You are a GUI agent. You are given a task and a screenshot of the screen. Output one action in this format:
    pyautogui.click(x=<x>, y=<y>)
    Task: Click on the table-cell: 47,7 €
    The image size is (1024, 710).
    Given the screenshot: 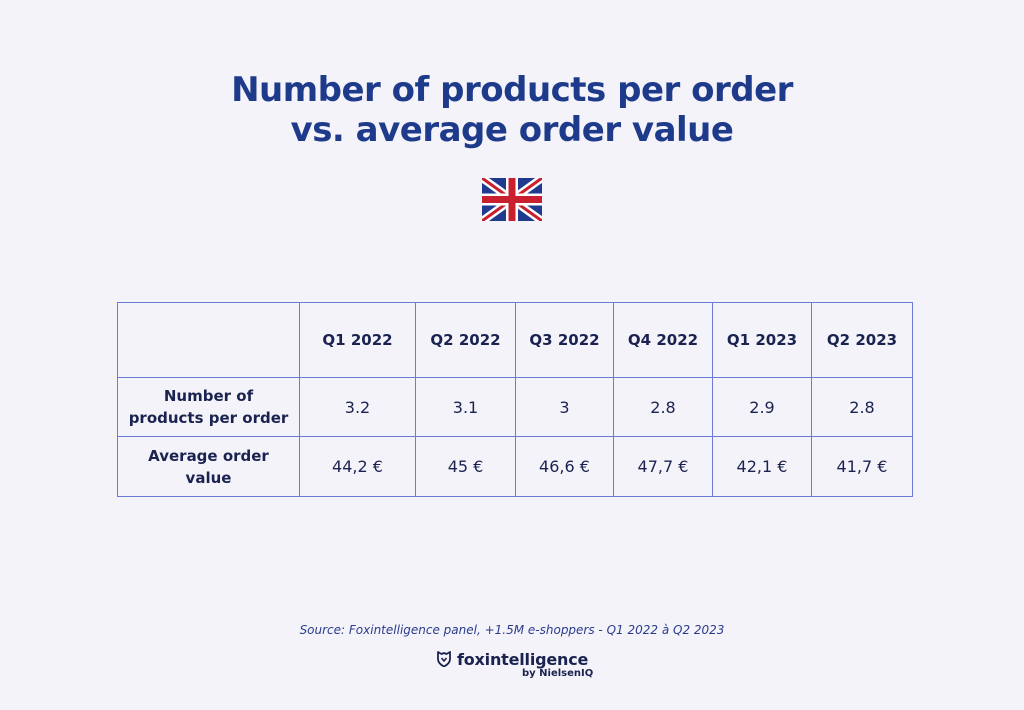 What is the action you would take?
    pyautogui.click(x=663, y=466)
    